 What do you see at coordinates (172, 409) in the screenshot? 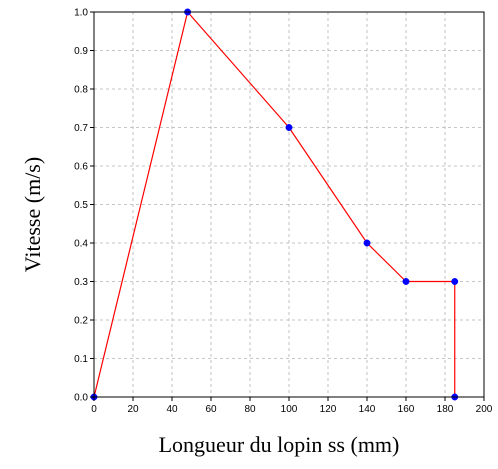
I see `x-tick-label: 40` at bounding box center [172, 409].